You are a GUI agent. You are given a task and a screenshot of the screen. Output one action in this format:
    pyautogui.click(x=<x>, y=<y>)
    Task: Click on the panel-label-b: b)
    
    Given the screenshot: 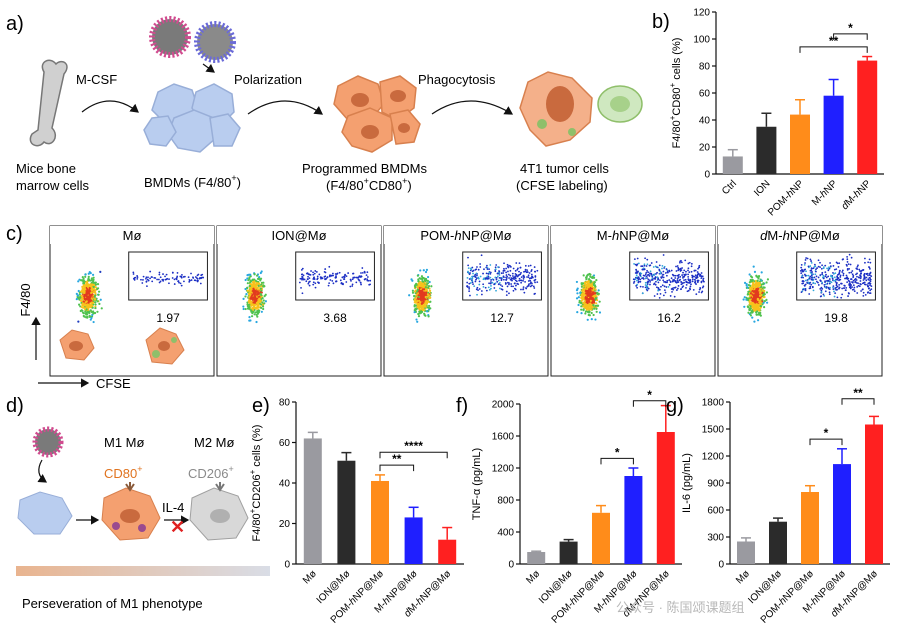 What is the action you would take?
    pyautogui.click(x=661, y=22)
    